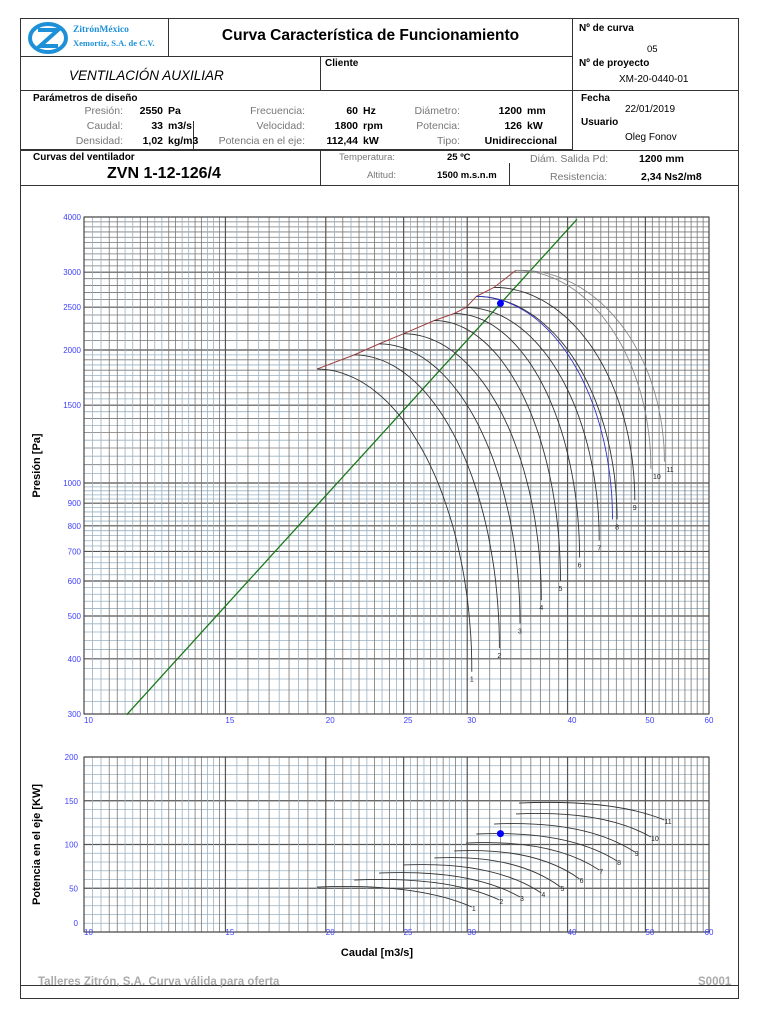 This screenshot has height=1024, width=768. Describe the element at coordinates (48, 38) in the screenshot. I see `zitron-logo-icon` at that location.